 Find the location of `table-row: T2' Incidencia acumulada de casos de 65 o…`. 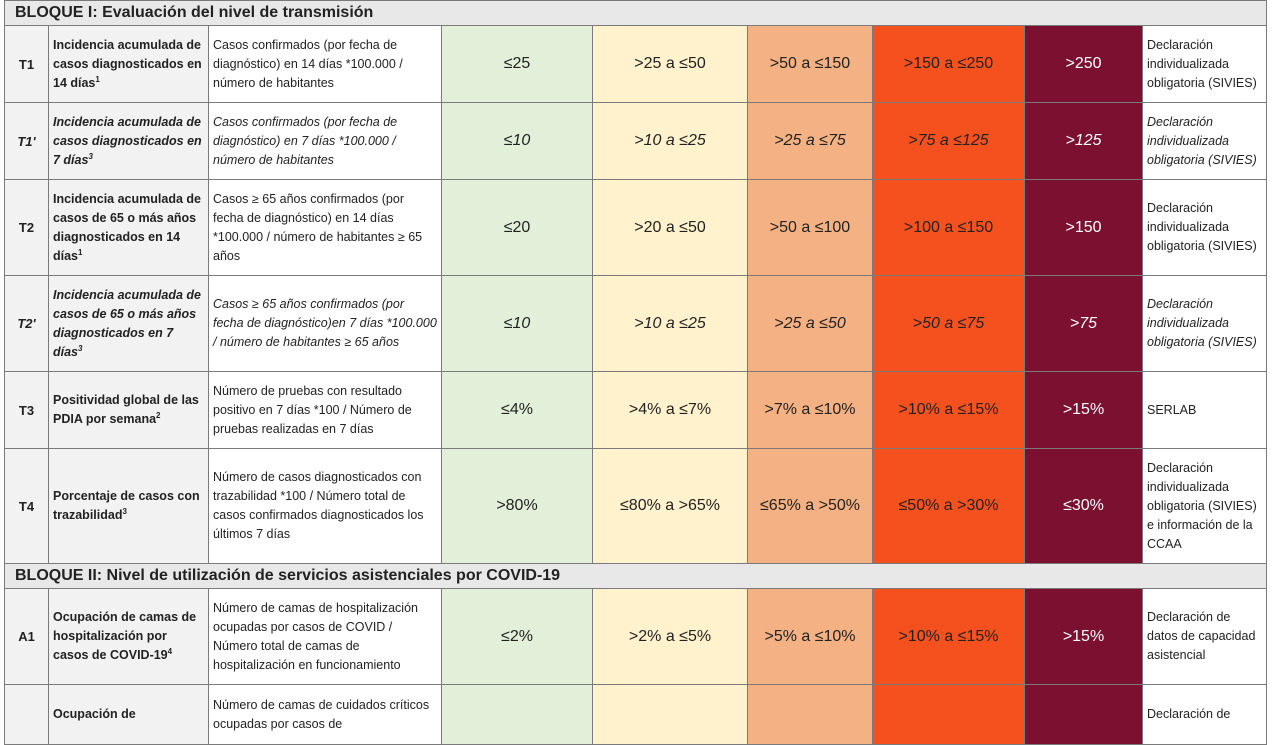

table-row: T2' Incidencia acumulada de casos de 65 o… is located at coordinates (636, 323).